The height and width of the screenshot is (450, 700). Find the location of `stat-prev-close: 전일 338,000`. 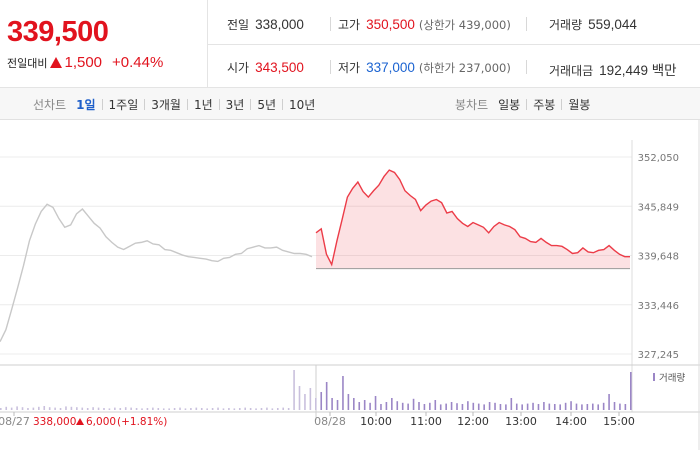

stat-prev-close: 전일 338,000 is located at coordinates (265, 24).